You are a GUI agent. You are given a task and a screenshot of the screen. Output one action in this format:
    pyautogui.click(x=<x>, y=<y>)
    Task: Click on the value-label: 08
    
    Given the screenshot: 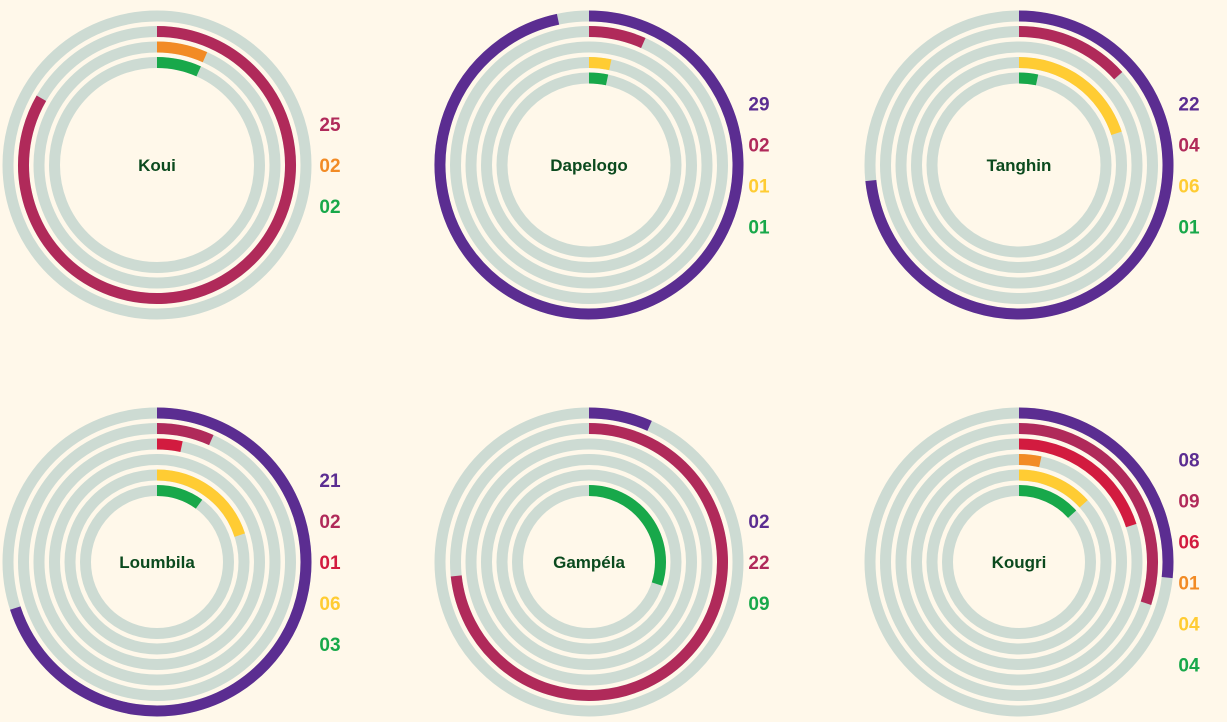 What is the action you would take?
    pyautogui.click(x=1188, y=461)
    